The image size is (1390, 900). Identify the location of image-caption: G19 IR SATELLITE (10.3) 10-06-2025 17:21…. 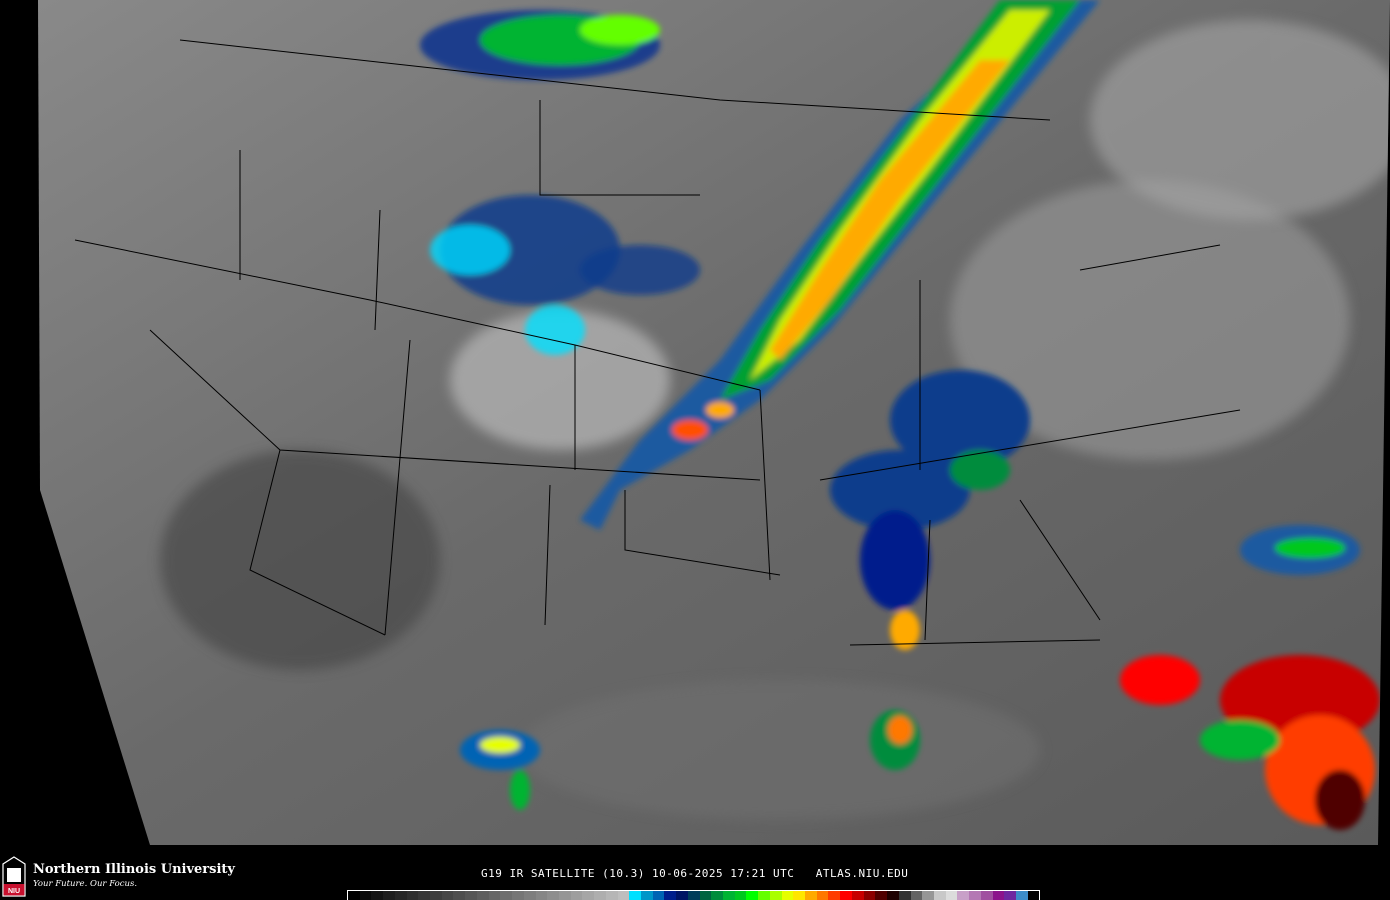
(695, 873).